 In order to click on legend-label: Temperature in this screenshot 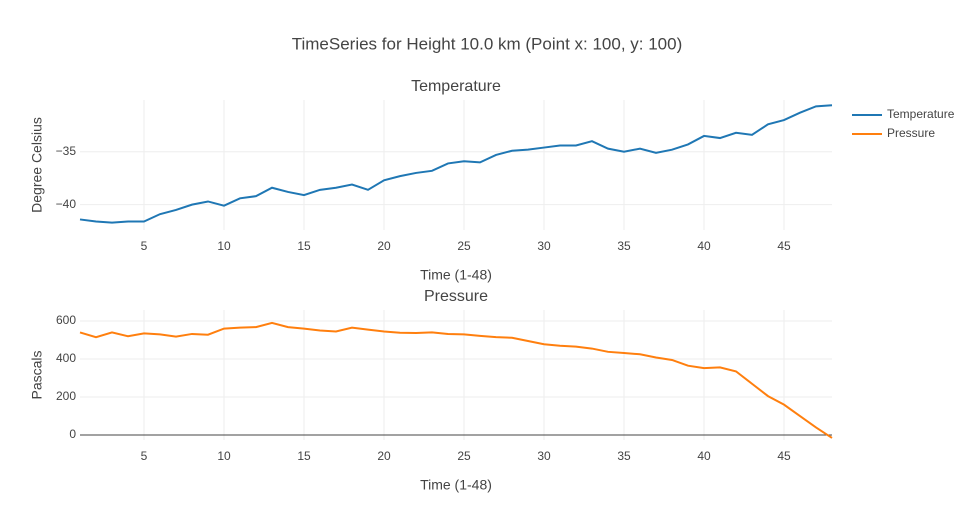, I will do `click(921, 114)`.